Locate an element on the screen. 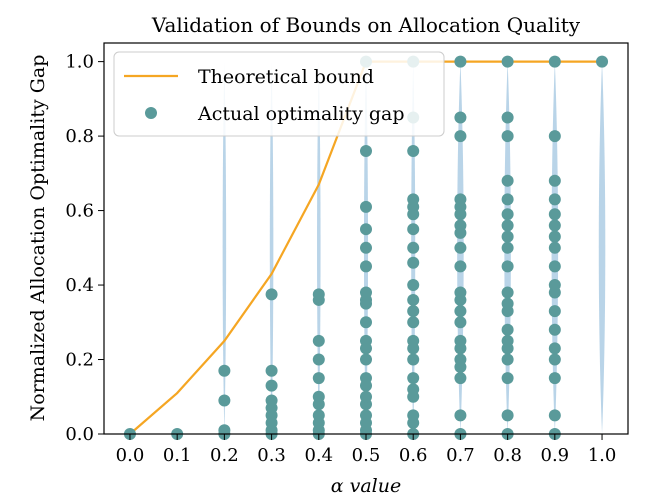 This screenshot has width=658, height=496. y-tick-label: 0.0 is located at coordinates (79, 434).